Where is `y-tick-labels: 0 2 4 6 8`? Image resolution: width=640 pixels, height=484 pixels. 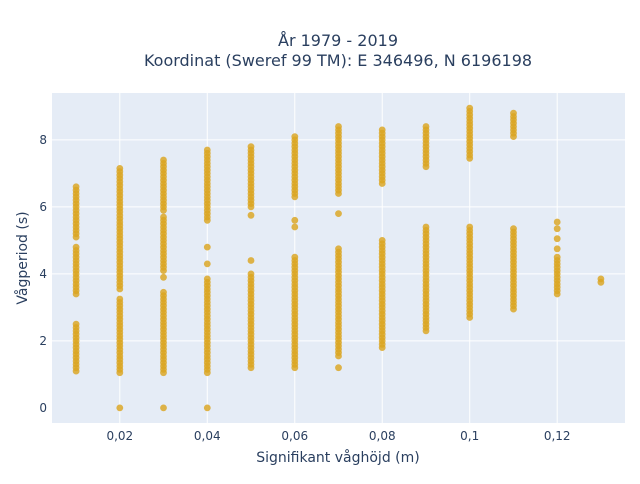
y-tick-labels: 0 2 4 6 8 is located at coordinates (43, 274).